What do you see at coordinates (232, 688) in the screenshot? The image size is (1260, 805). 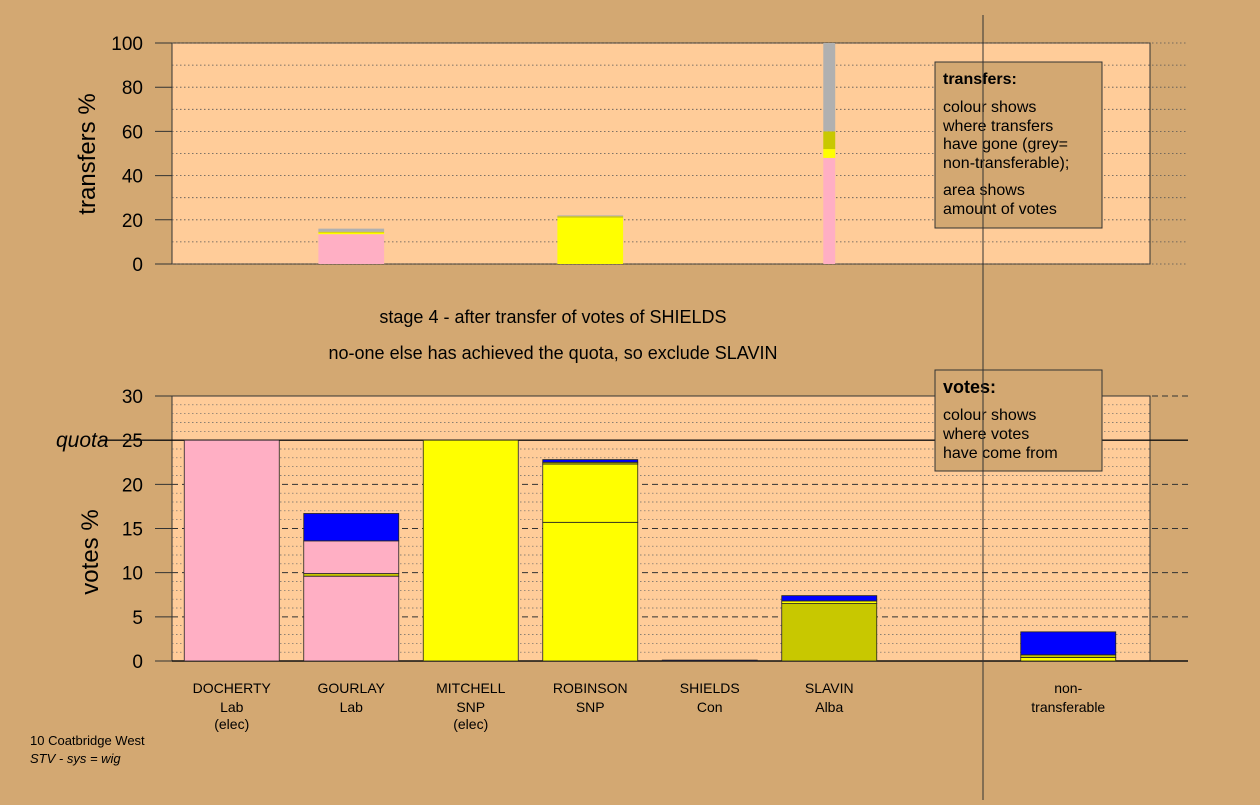 I see `candidate-name: DOCHERTY` at bounding box center [232, 688].